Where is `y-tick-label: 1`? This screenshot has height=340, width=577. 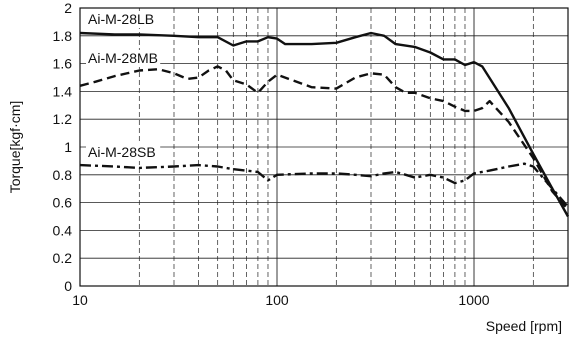
y-tick-label: 1 is located at coordinates (68, 147).